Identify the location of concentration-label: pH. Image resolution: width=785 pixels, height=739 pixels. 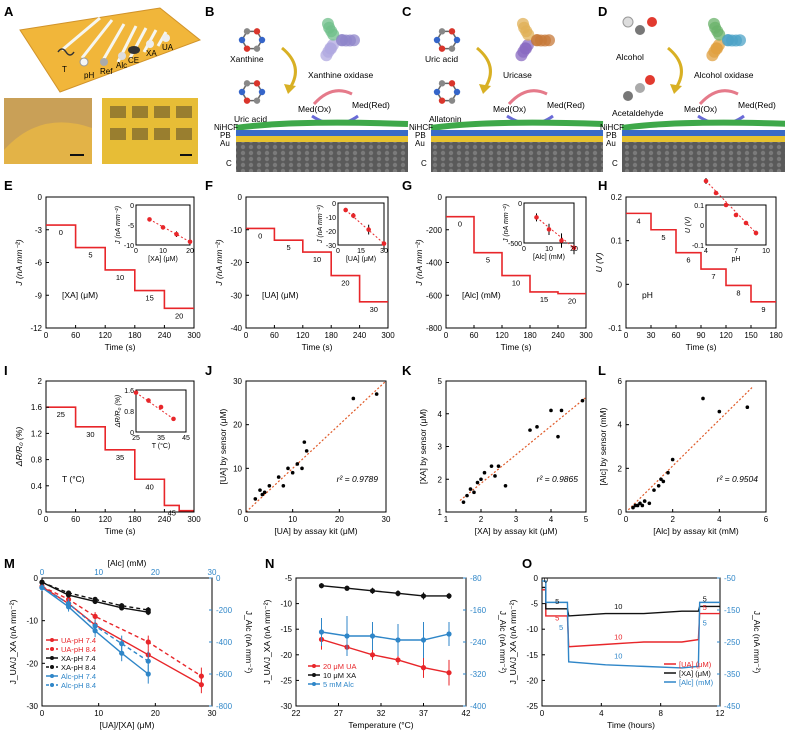
(647, 295).